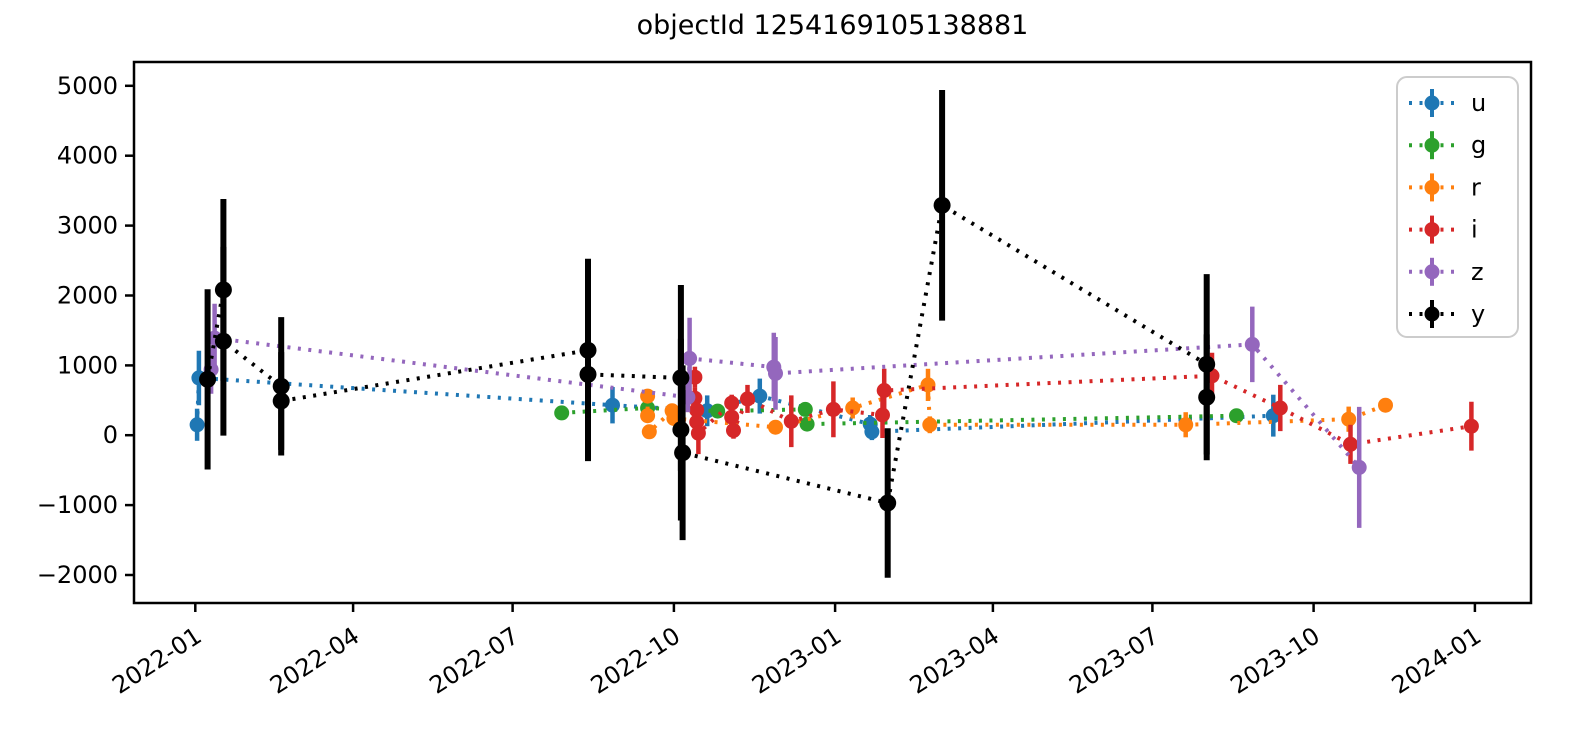  I want to click on series-u-line, so click(734, 404).